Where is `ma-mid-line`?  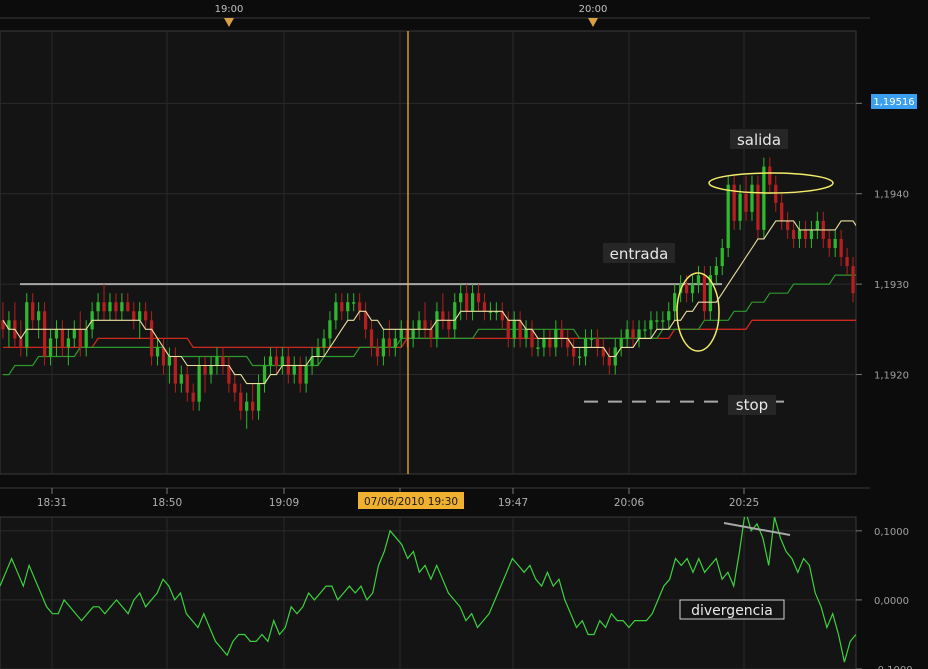 ma-mid-line is located at coordinates (429, 325).